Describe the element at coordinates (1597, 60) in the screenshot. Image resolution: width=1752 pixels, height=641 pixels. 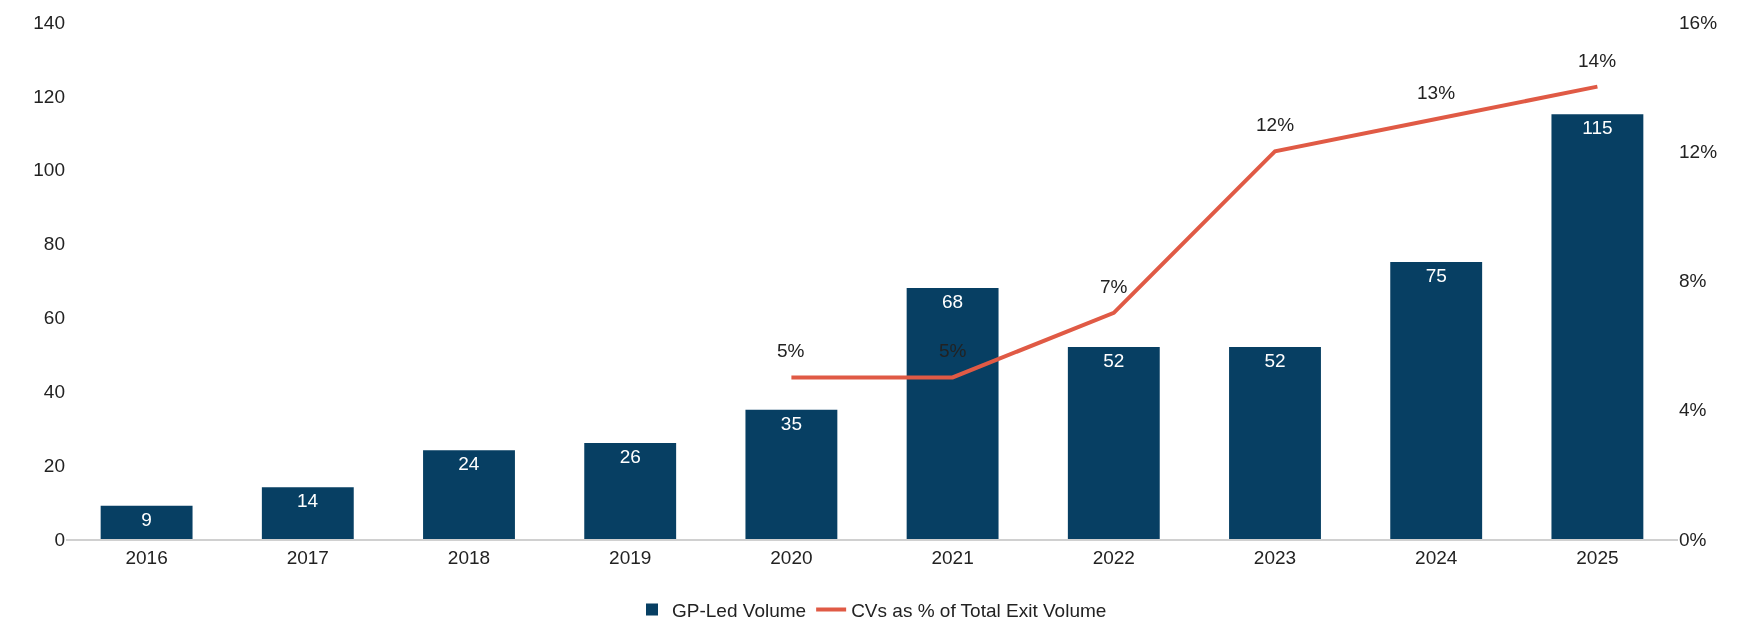
I see `data-label: 14%` at that location.